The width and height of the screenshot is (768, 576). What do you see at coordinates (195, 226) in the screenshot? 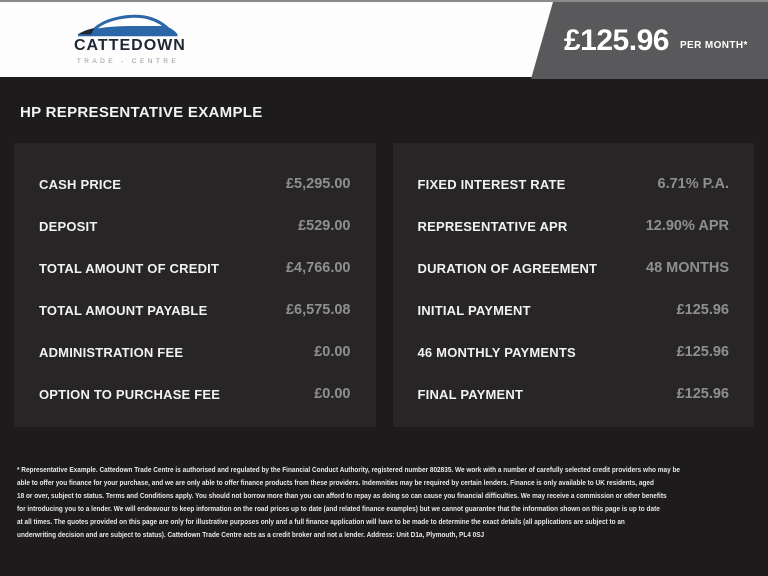
I see `finance-row: DEPOSIT £529.00` at bounding box center [195, 226].